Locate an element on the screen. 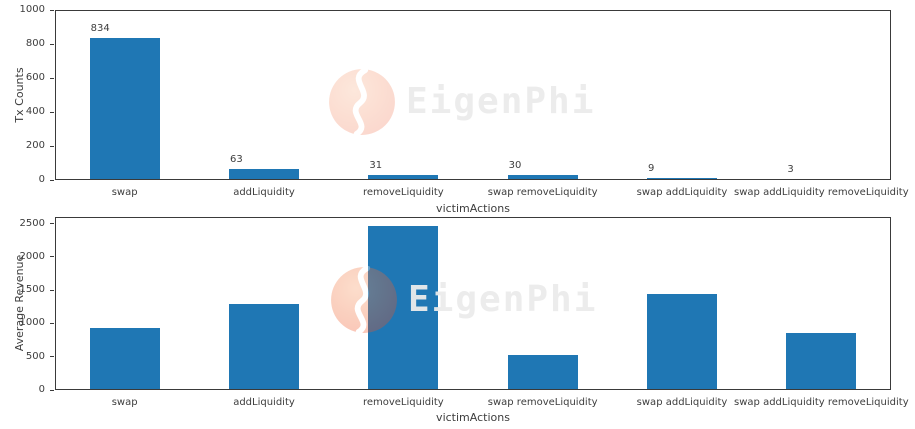 This screenshot has width=915, height=429. y-tick-label: 1500 is located at coordinates (32, 290).